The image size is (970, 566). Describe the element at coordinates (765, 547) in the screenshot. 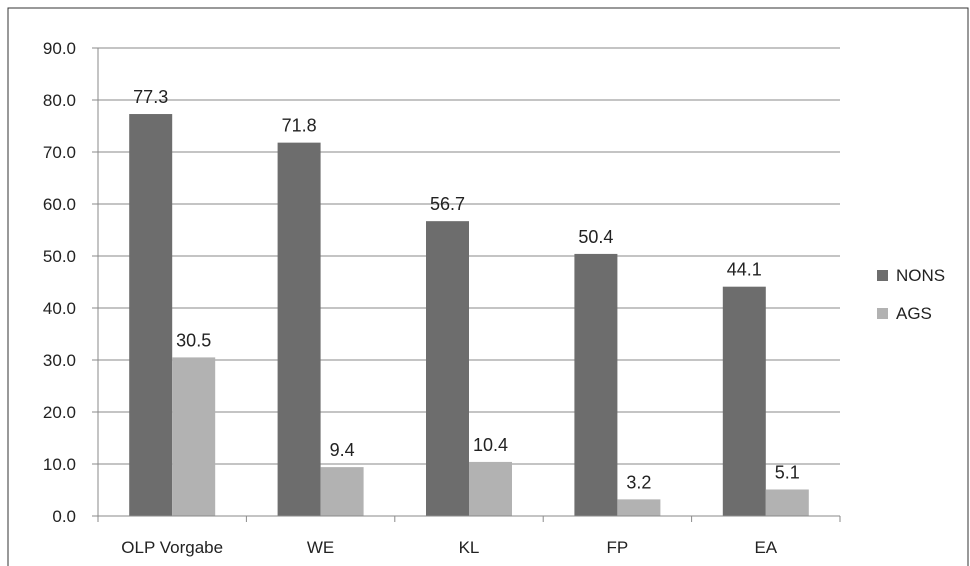

I see `x-tick-label: EA` at that location.